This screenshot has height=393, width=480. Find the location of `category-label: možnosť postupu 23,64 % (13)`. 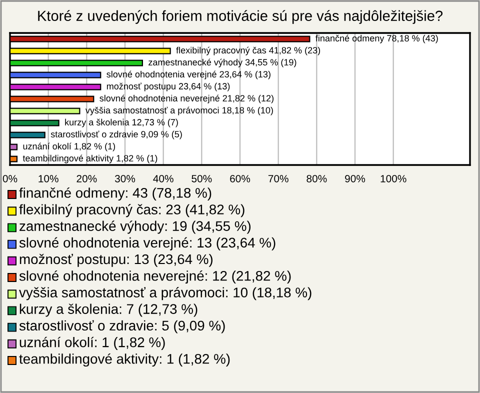

category-label: možnosť postupu 23,64 % (13) is located at coordinates (168, 87).